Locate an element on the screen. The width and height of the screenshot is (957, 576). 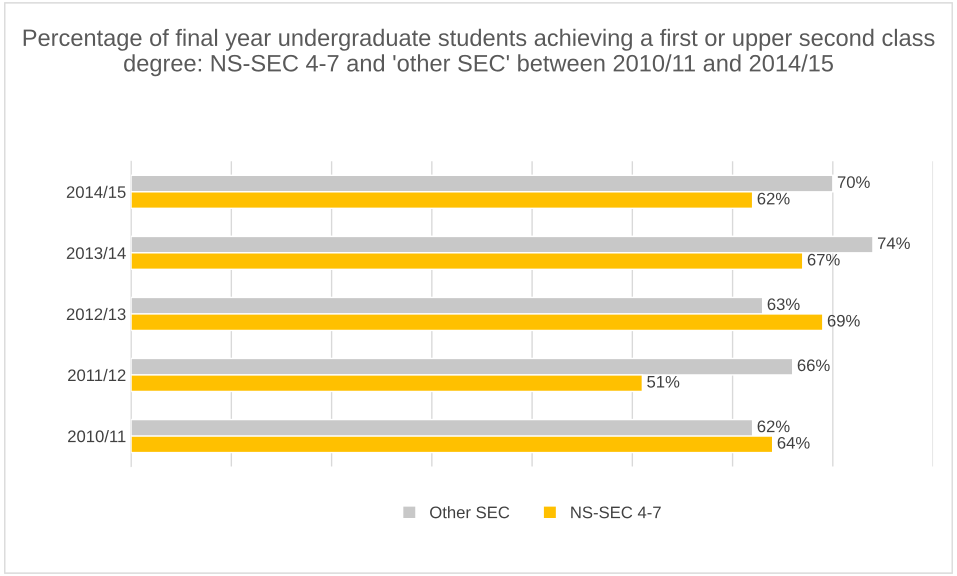
y-tick-label: 2010/11 is located at coordinates (97, 436).